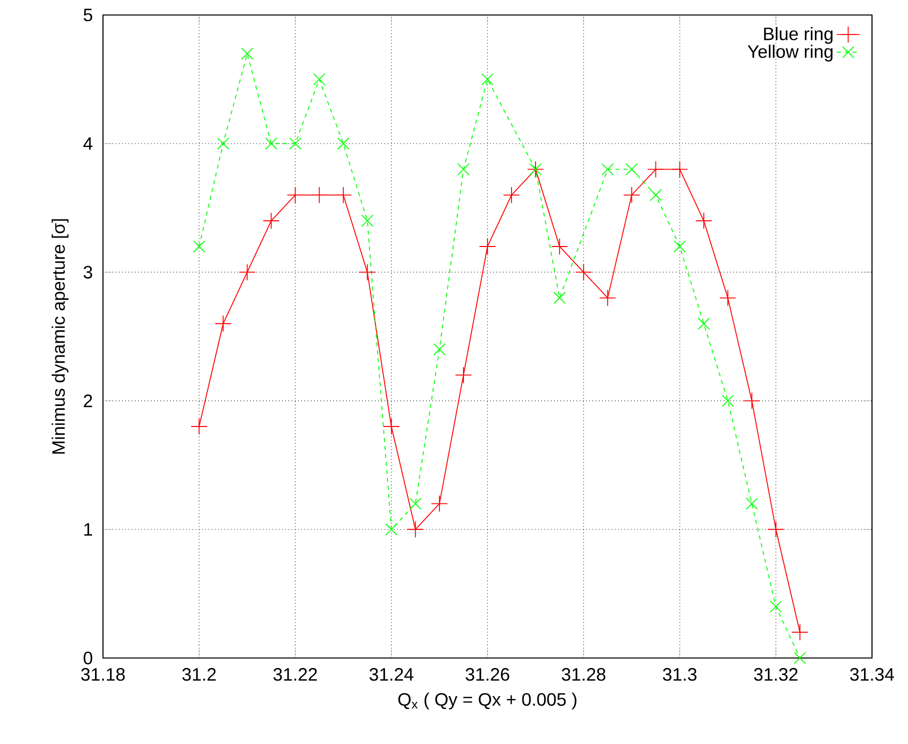 Image resolution: width=908 pixels, height=744 pixels. Describe the element at coordinates (776, 674) in the screenshot. I see `x-tick-label: 31.32` at that location.